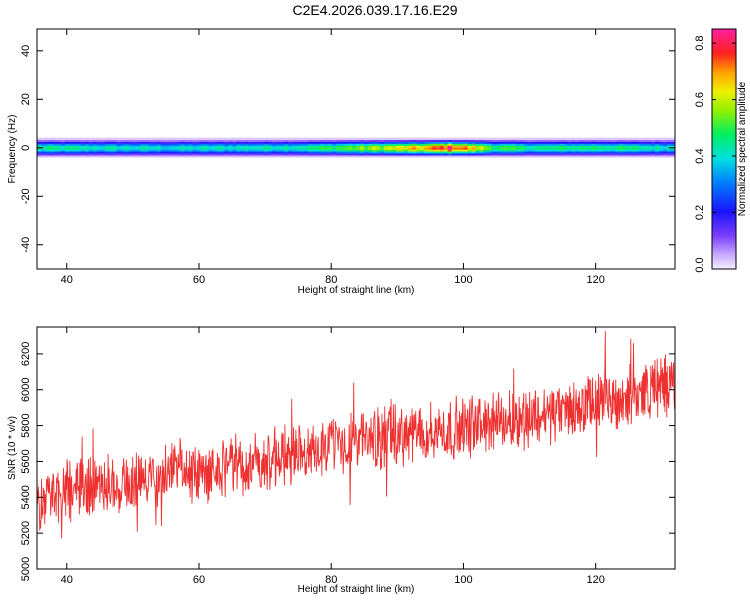 The height and width of the screenshot is (600, 750). Describe the element at coordinates (700, 99) in the screenshot. I see `colorbar-tick-label: 0.6` at that location.